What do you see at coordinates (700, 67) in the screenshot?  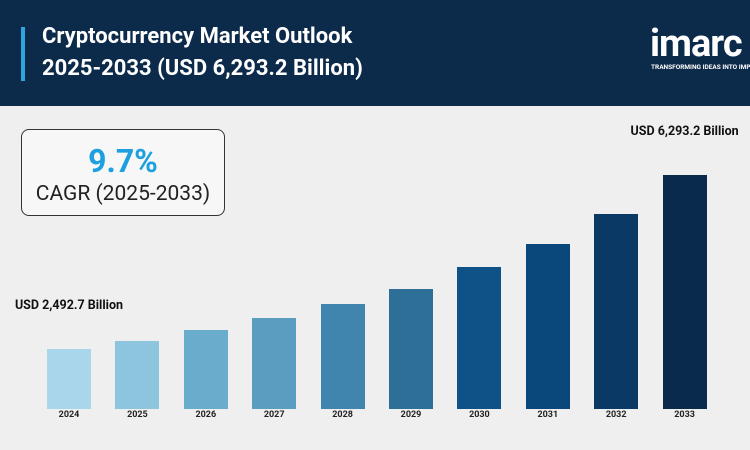 I see `logo-tagline: TRANSFORMING IDEAS INTO IMPACT` at bounding box center [700, 67].